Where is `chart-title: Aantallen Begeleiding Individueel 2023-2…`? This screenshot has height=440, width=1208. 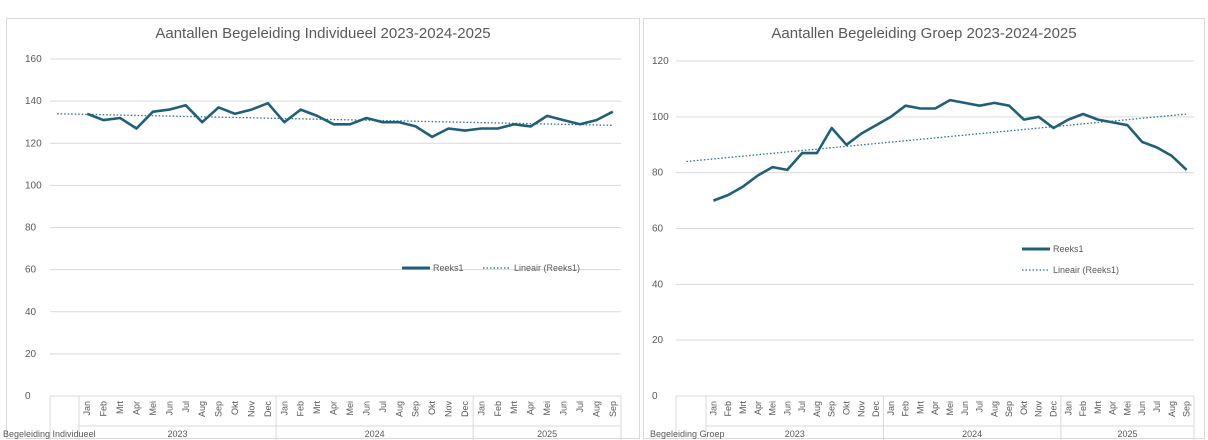
chart-title: Aantallen Begeleiding Individueel 2023-2… is located at coordinates (323, 33).